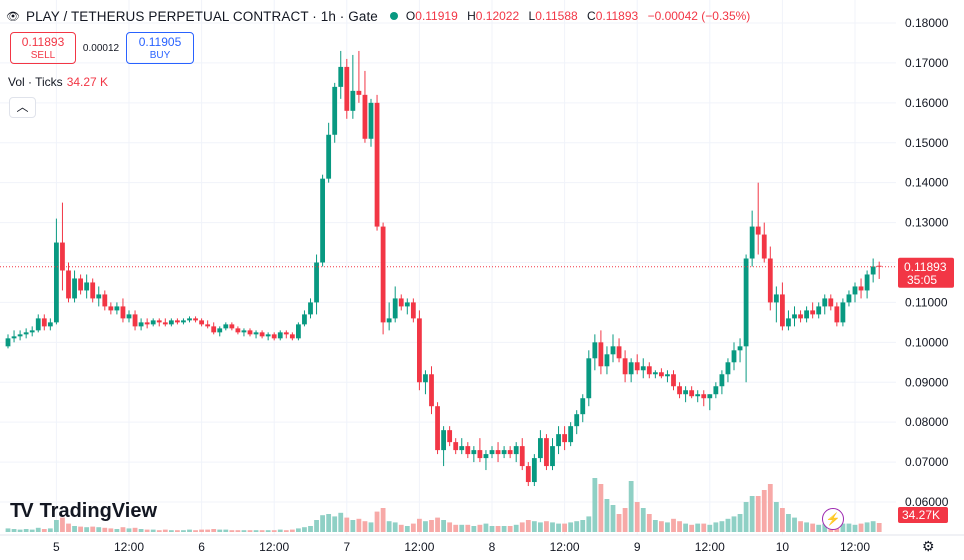 This screenshot has height=560, width=964. I want to click on gear-icon: ⚙, so click(928, 546).